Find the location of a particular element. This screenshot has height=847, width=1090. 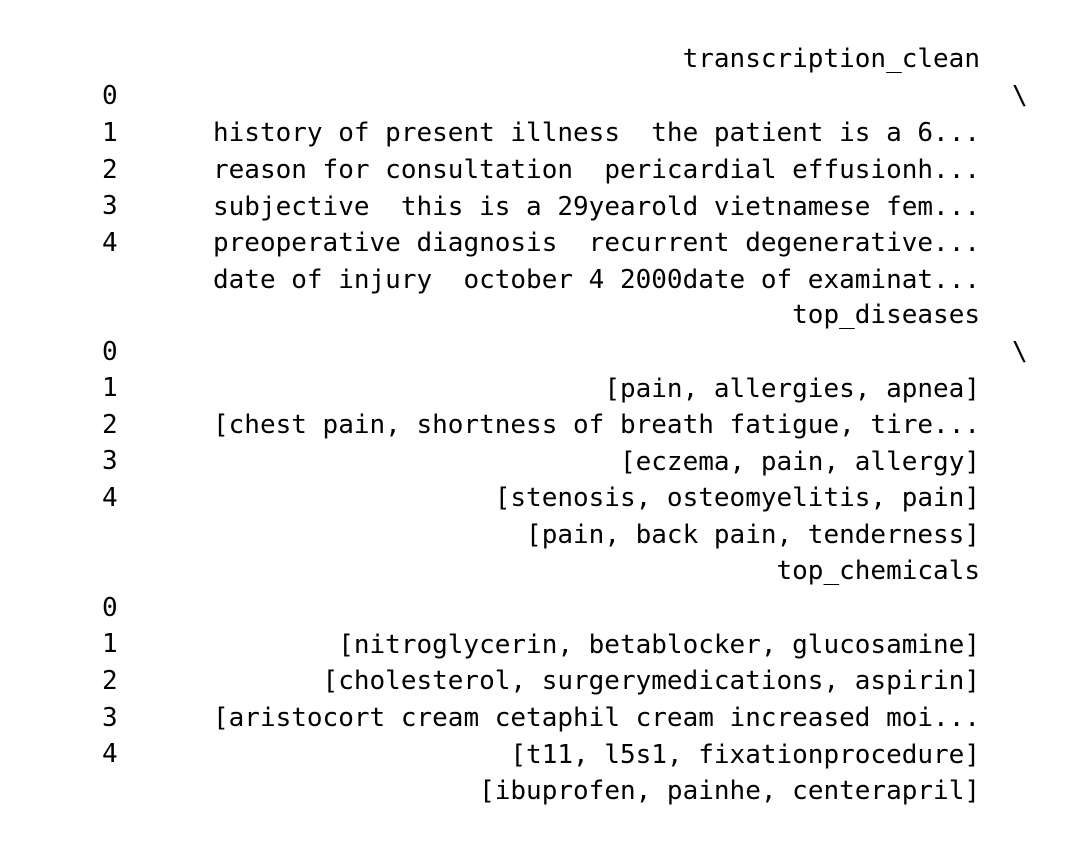

column-header-row: top_chemicals is located at coordinates (545, 551).